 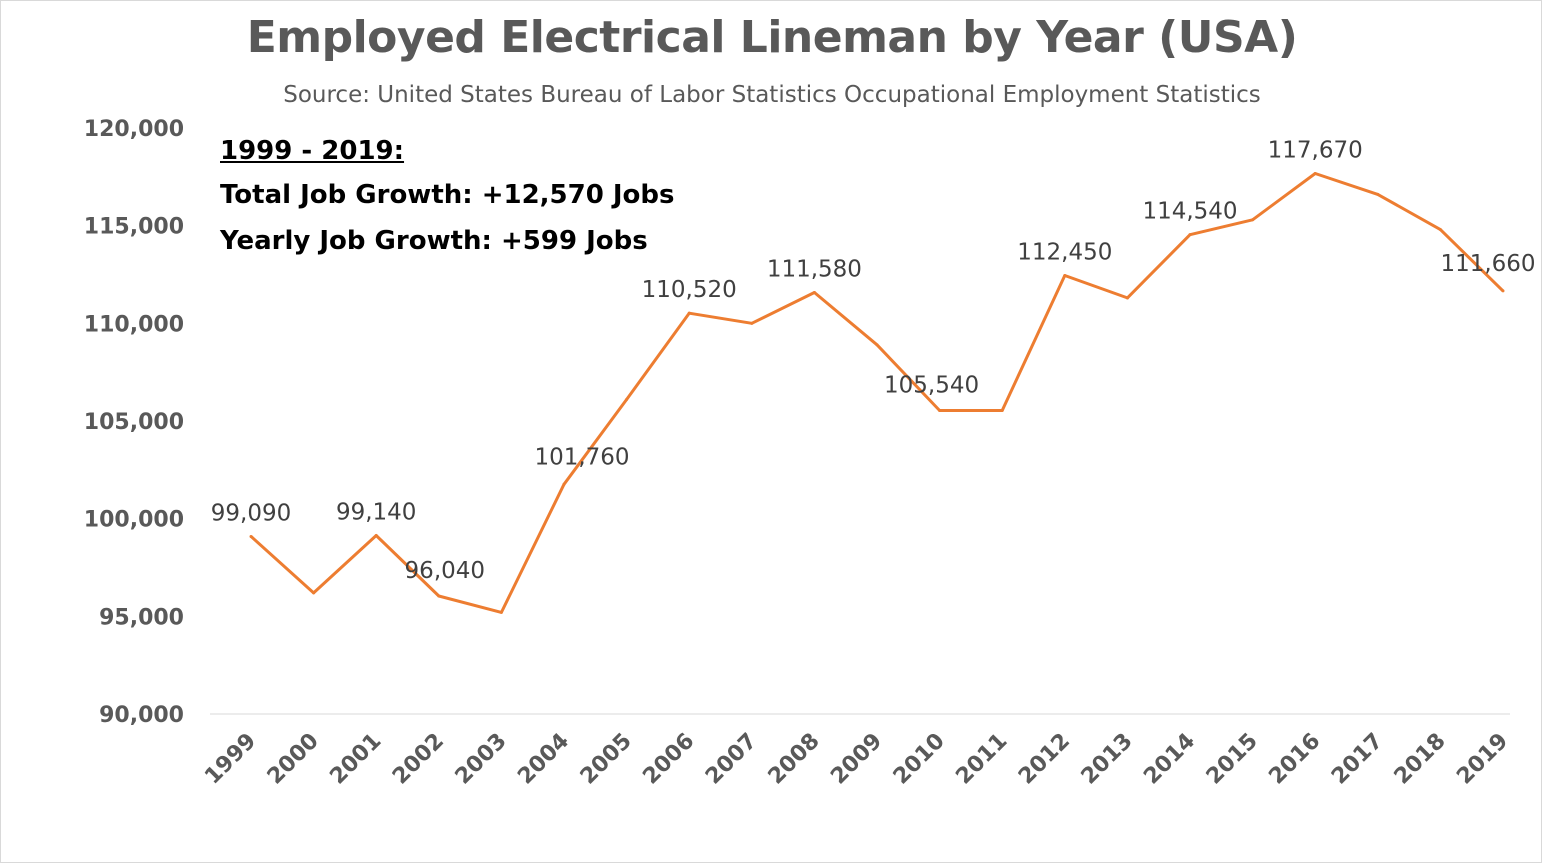 I want to click on x-tick-label: 2016, so click(x=1294, y=759).